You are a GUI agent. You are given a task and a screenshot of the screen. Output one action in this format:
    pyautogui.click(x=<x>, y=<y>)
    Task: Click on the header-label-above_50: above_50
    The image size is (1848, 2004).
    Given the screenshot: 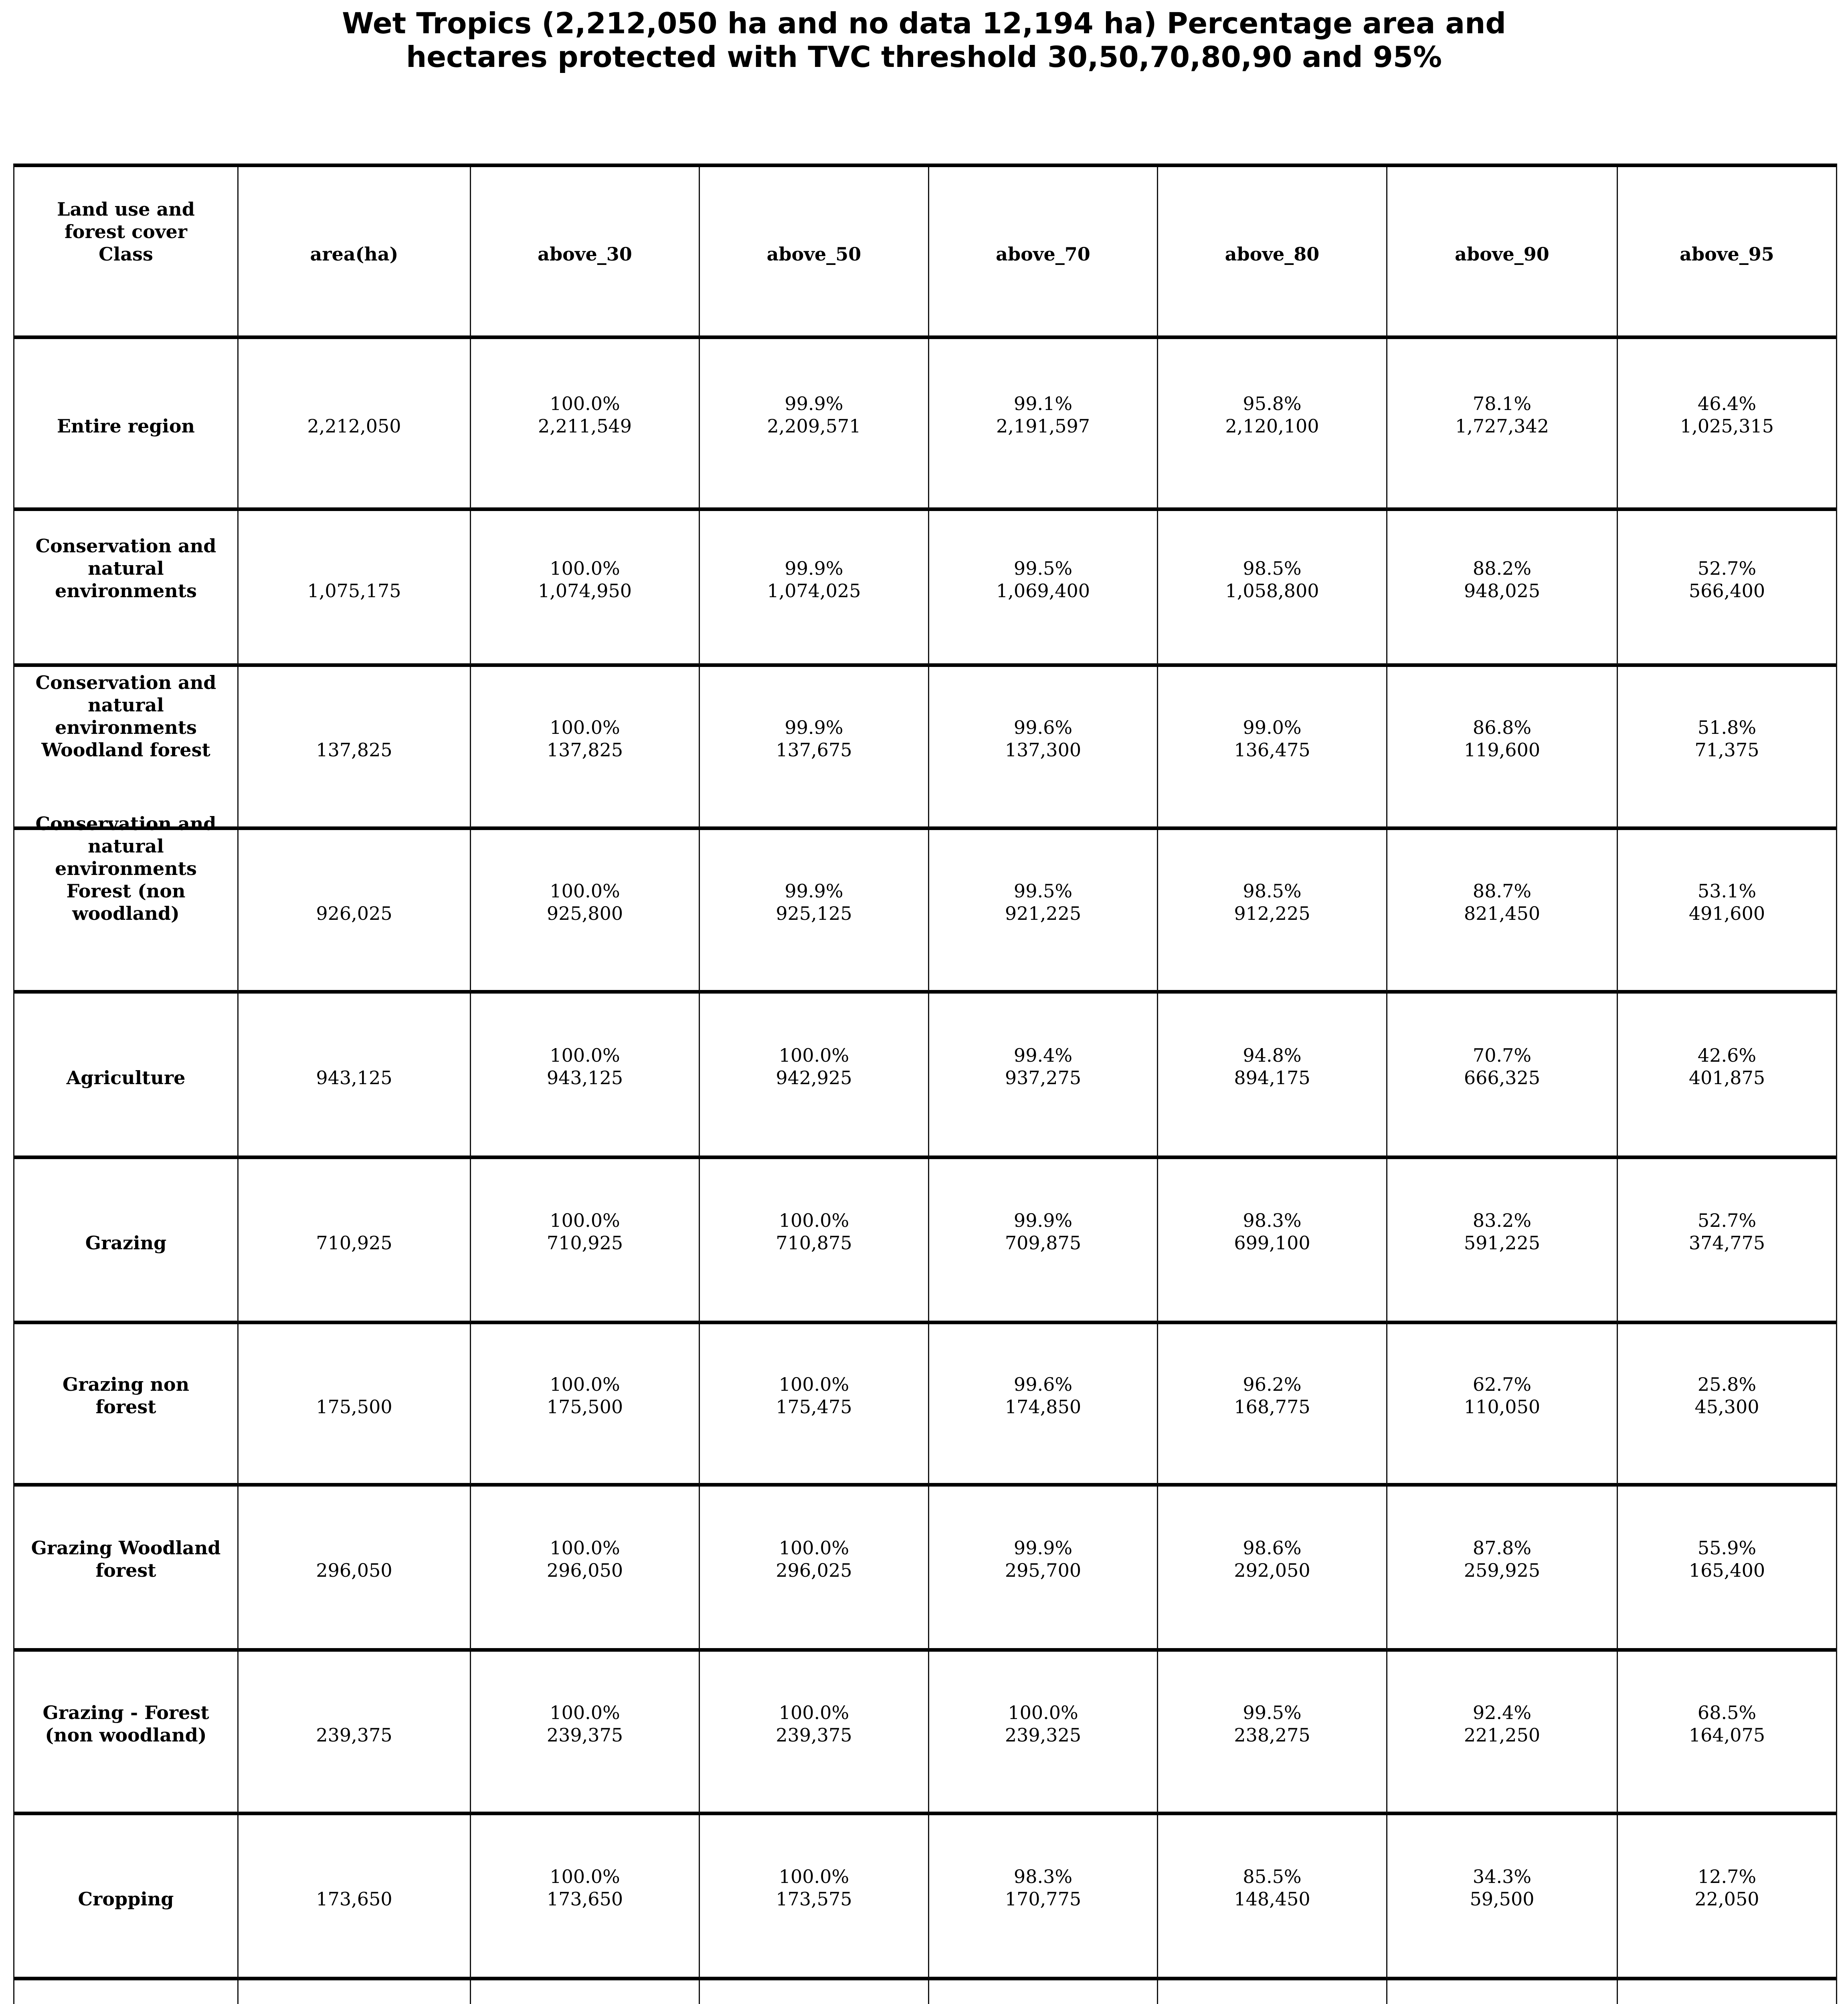 What is the action you would take?
    pyautogui.click(x=813, y=254)
    